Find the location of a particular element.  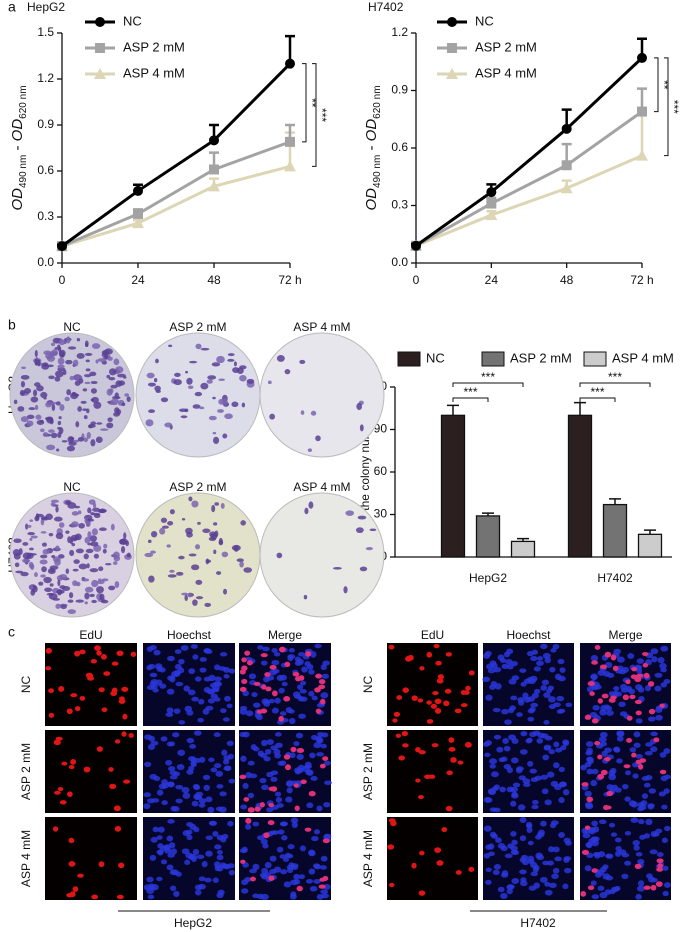

y-tick-label: 0.3 is located at coordinates (45, 216).